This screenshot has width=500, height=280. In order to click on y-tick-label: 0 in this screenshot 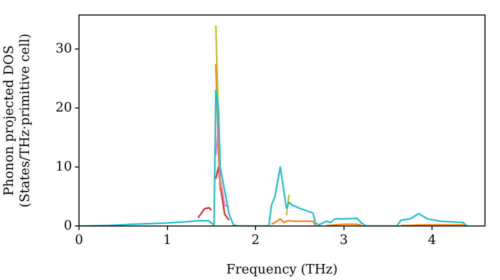, I will do `click(68, 226)`.